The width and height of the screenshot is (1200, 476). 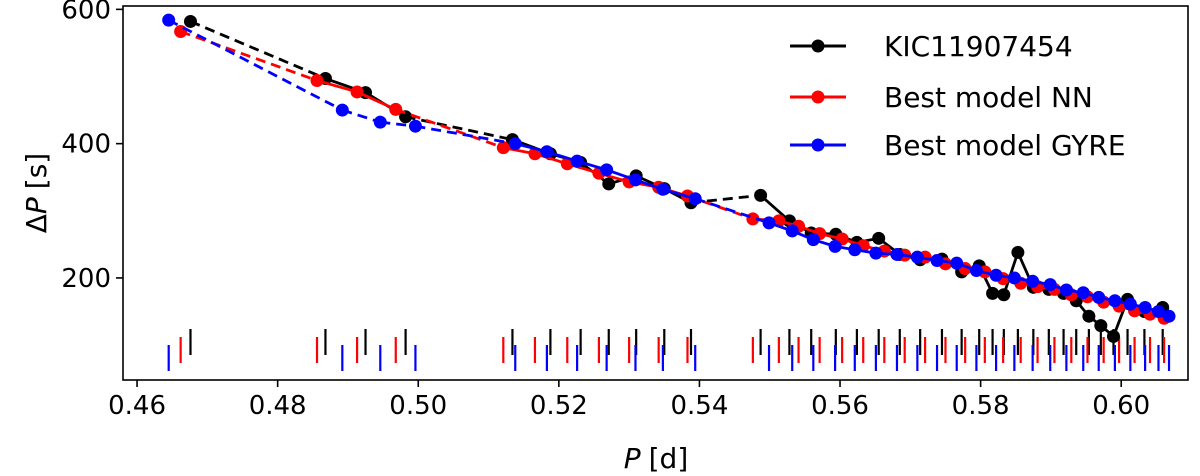 What do you see at coordinates (988, 97) in the screenshot?
I see `legend-label: Best model NN` at bounding box center [988, 97].